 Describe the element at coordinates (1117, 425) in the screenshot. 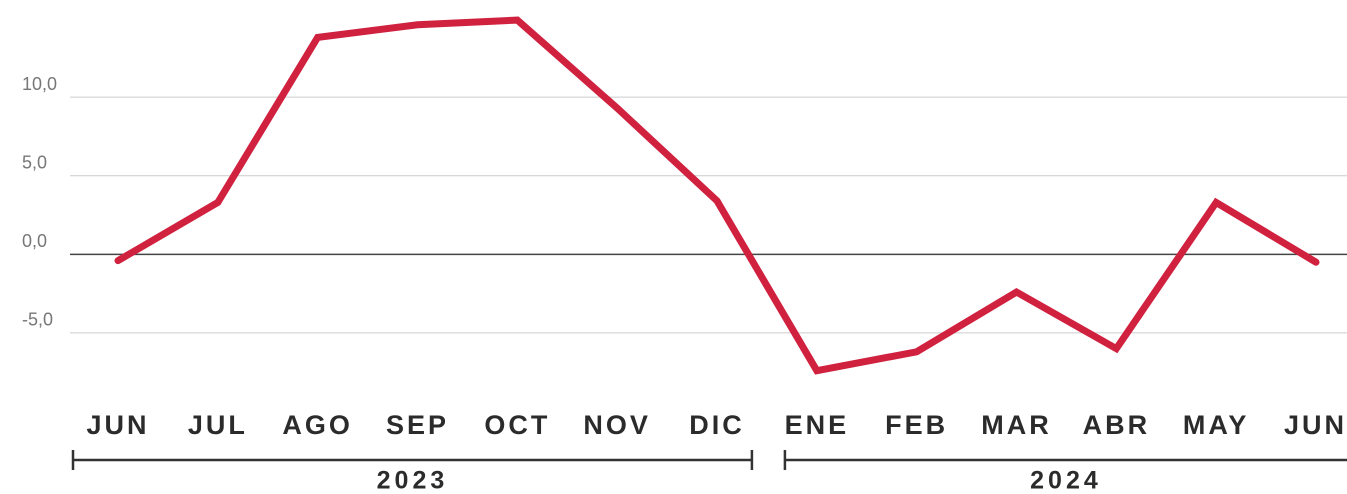

I see `x-tick-label: ABR` at that location.